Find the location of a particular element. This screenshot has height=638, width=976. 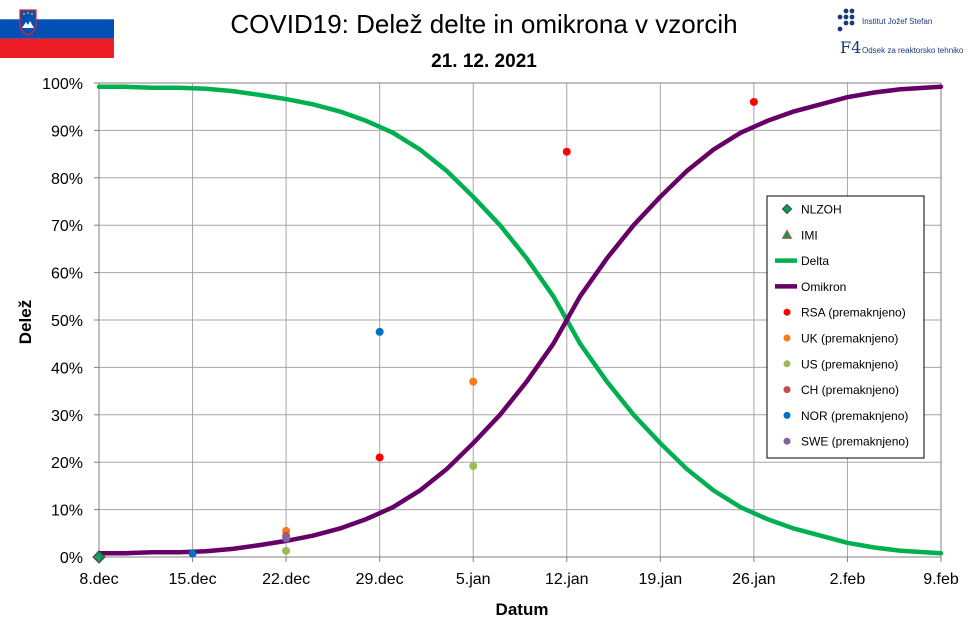

legend-swatch-ch-premaknjeno is located at coordinates (787, 390).